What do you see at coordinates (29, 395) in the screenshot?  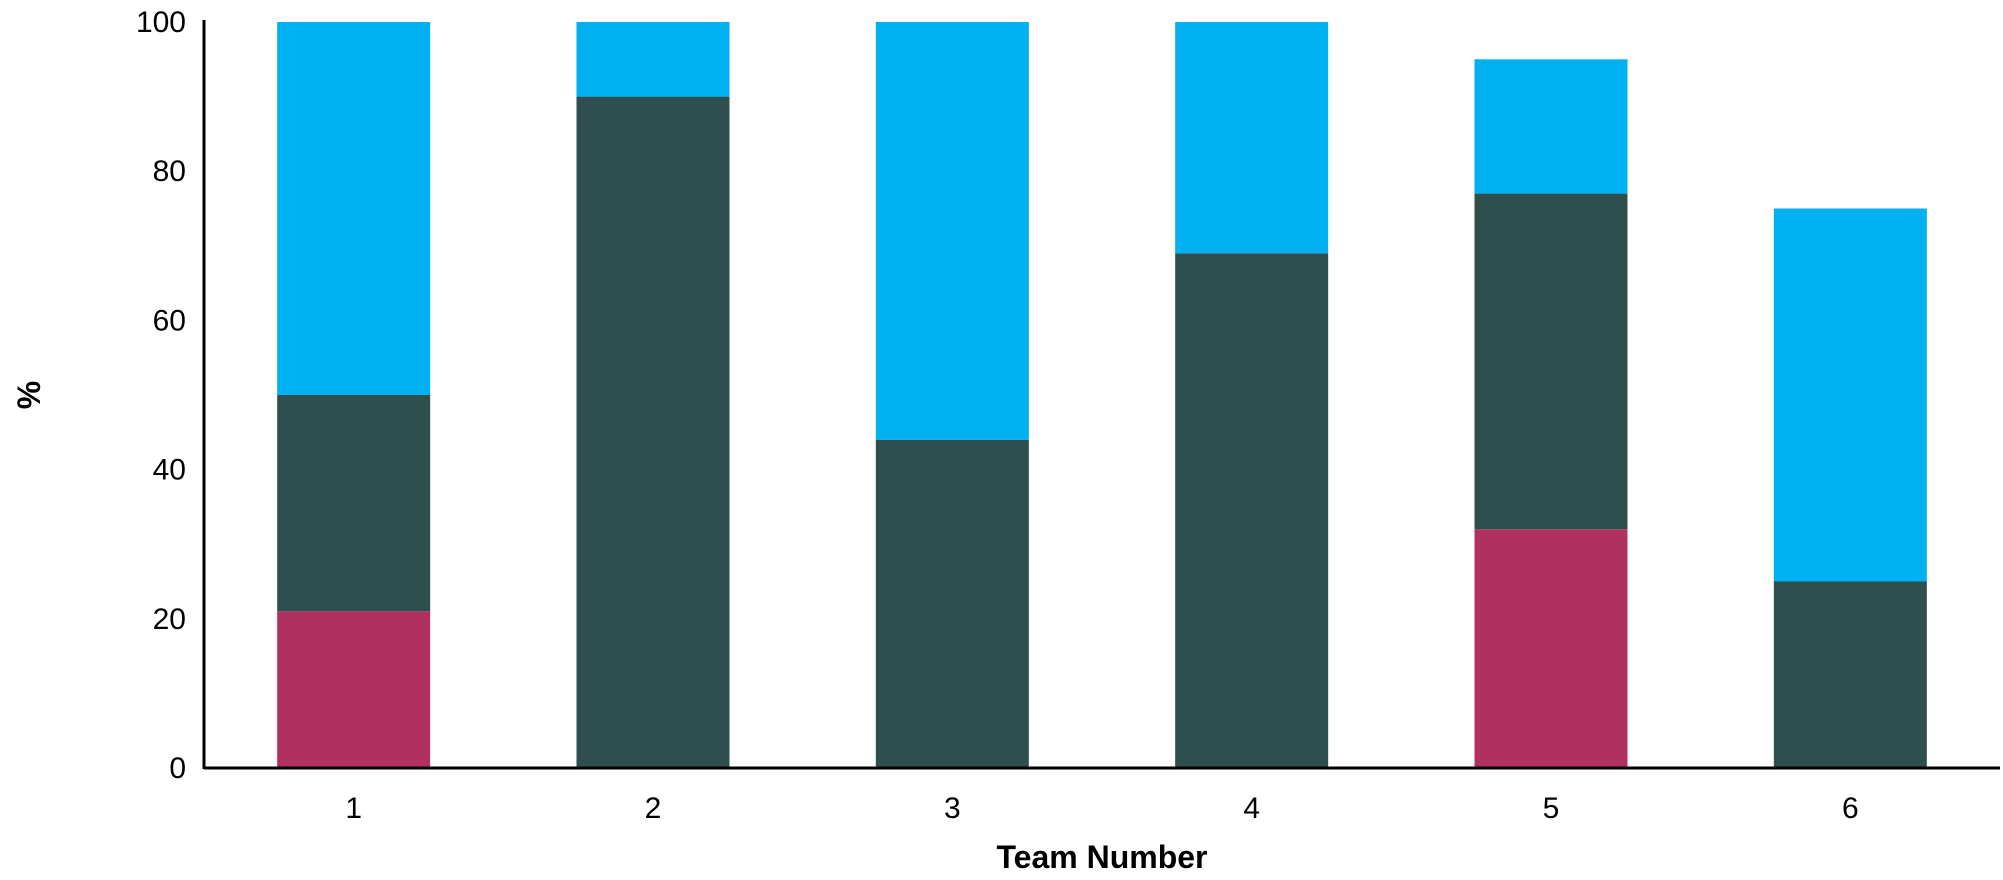 I see `y-axis-title: %` at bounding box center [29, 395].